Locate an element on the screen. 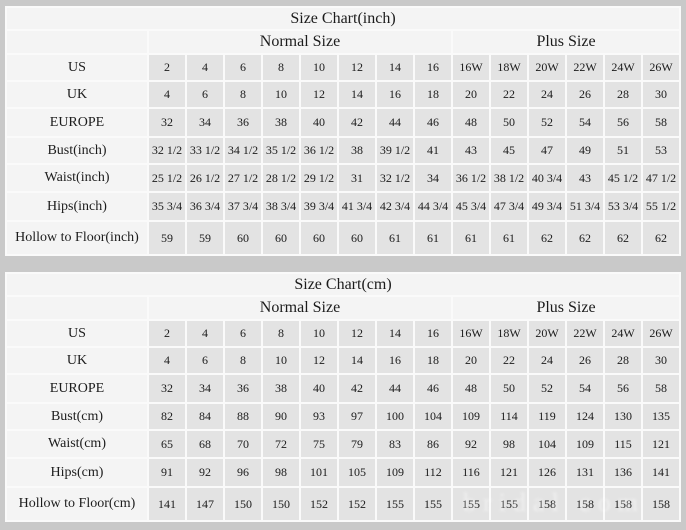 Image resolution: width=686 pixels, height=530 pixels. size-cell: 84 is located at coordinates (205, 416).